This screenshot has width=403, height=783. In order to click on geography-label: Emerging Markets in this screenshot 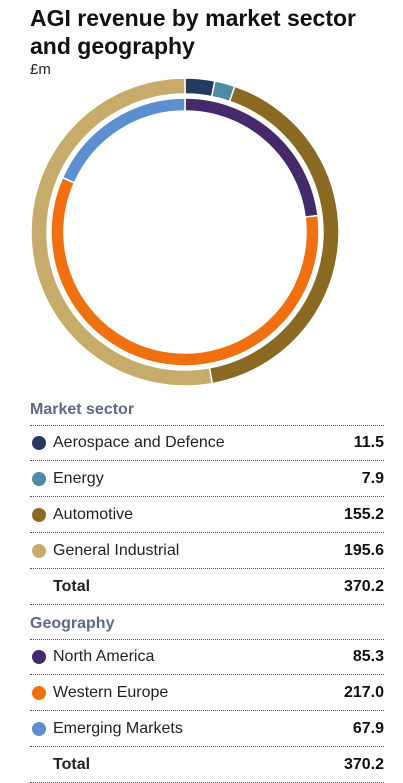, I will do `click(118, 728)`.